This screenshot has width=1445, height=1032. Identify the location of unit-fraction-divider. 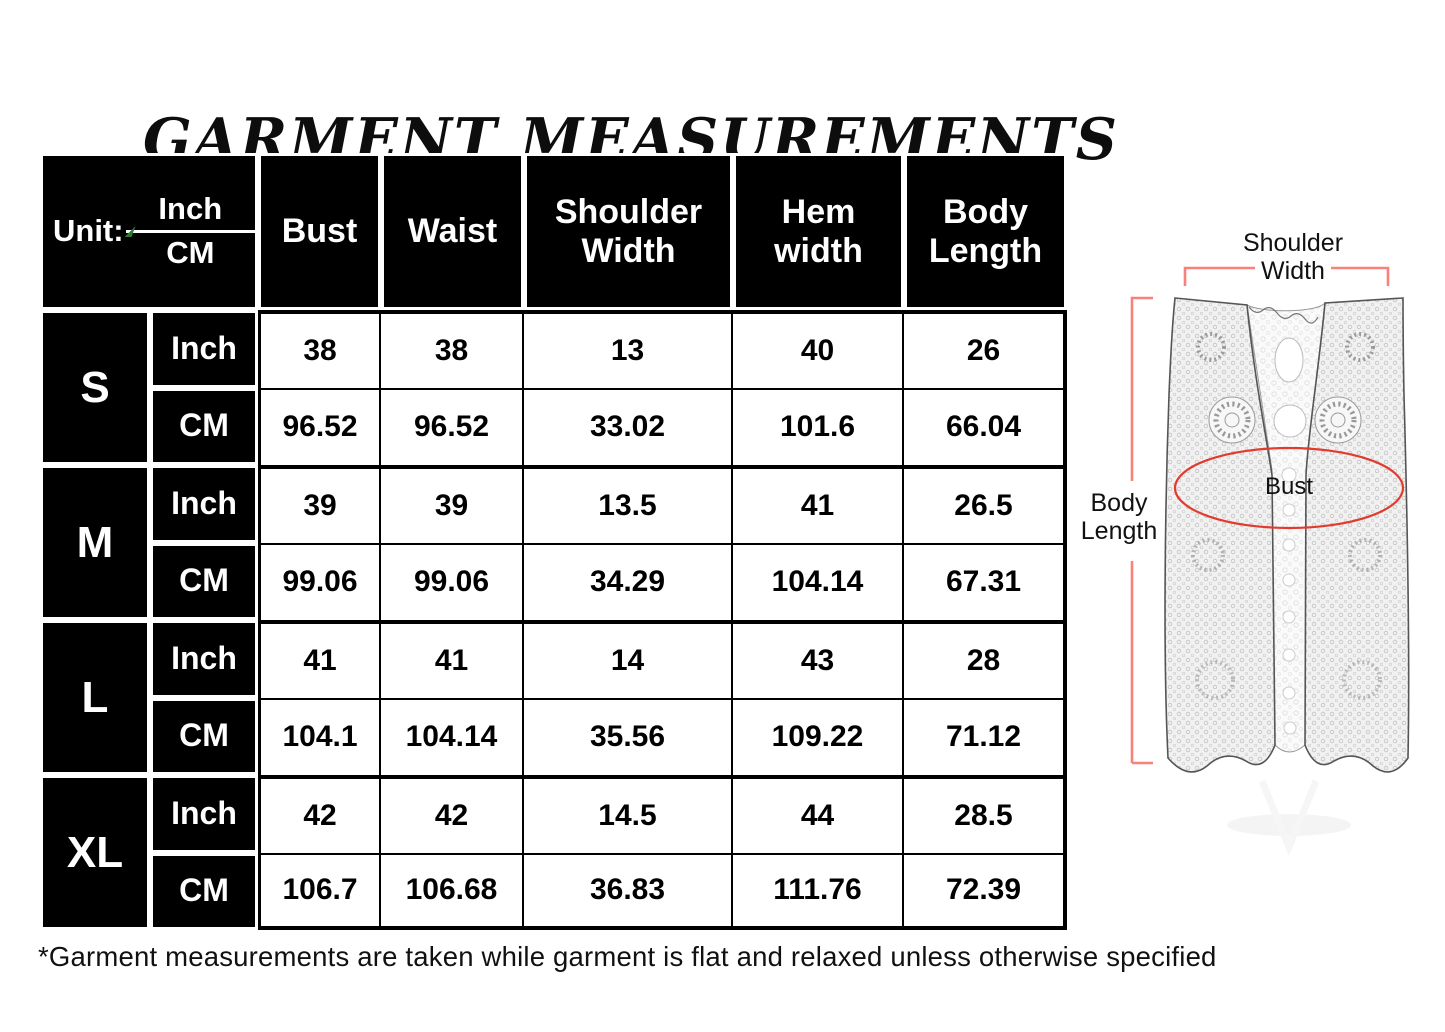
(189, 231).